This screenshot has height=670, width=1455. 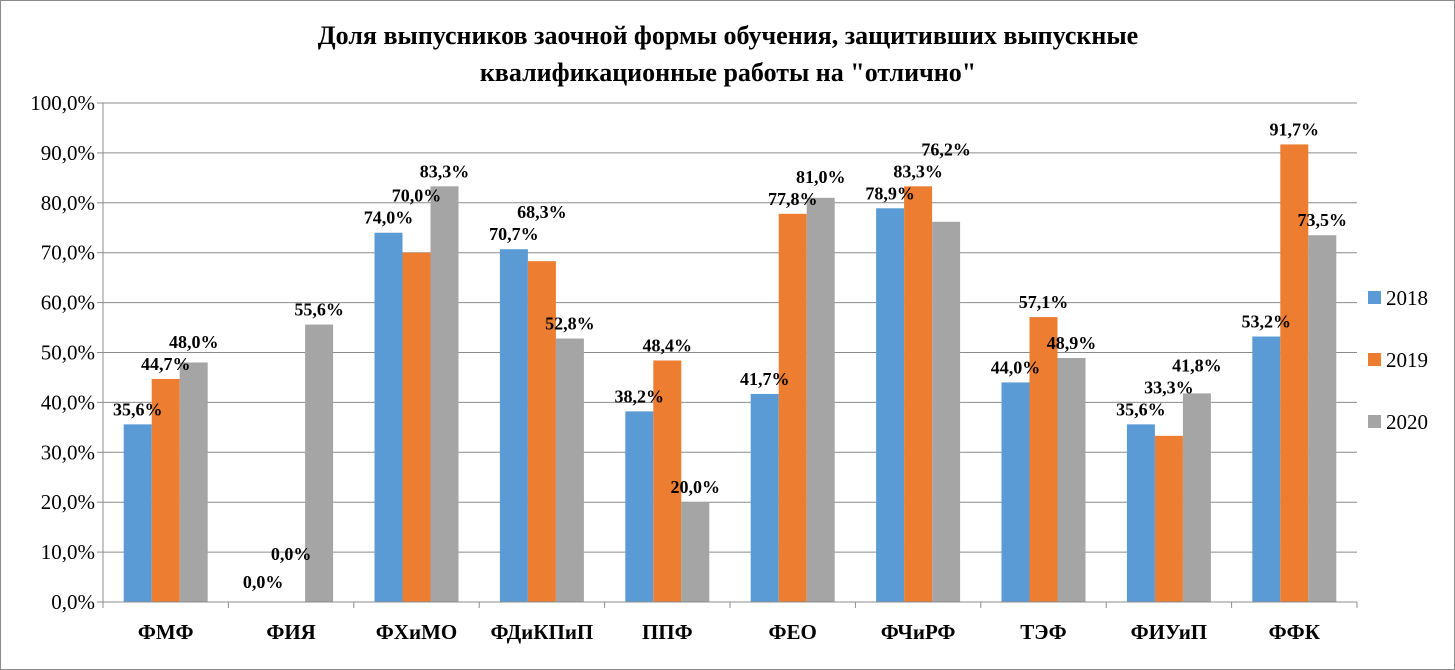 I want to click on data-label: 70,0%, so click(x=417, y=196).